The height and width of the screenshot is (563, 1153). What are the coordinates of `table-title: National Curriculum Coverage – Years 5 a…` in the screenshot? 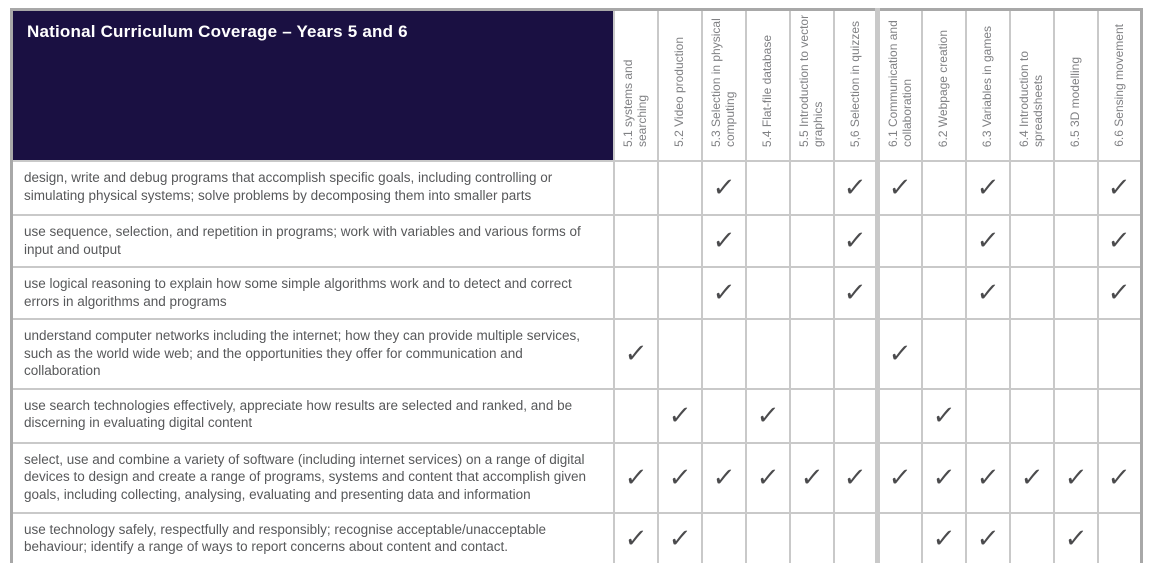 It's located at (312, 85).